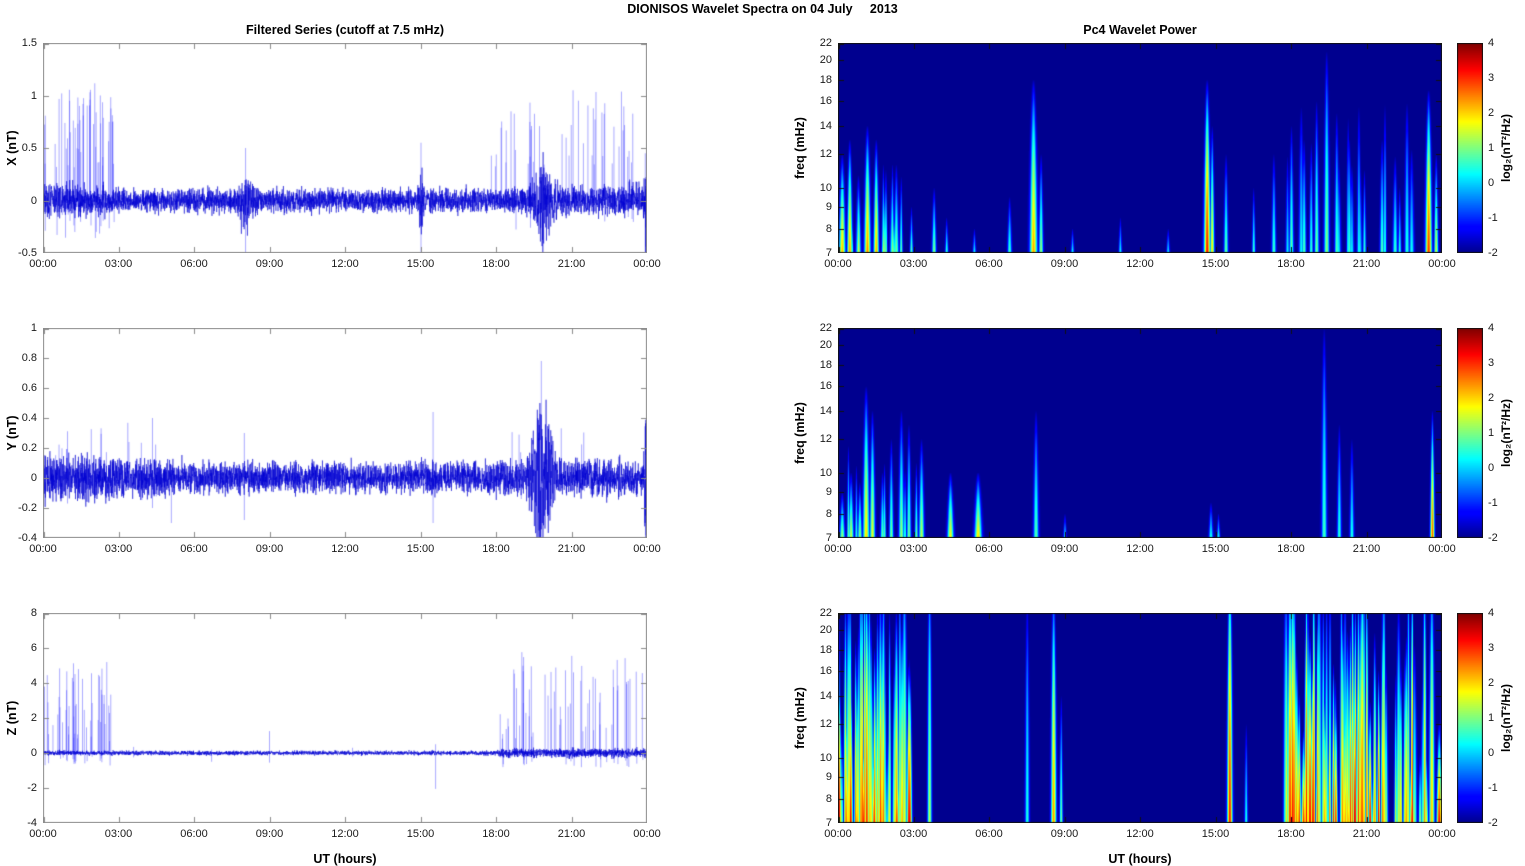  What do you see at coordinates (345, 148) in the screenshot?
I see `timeseries-x-plot` at bounding box center [345, 148].